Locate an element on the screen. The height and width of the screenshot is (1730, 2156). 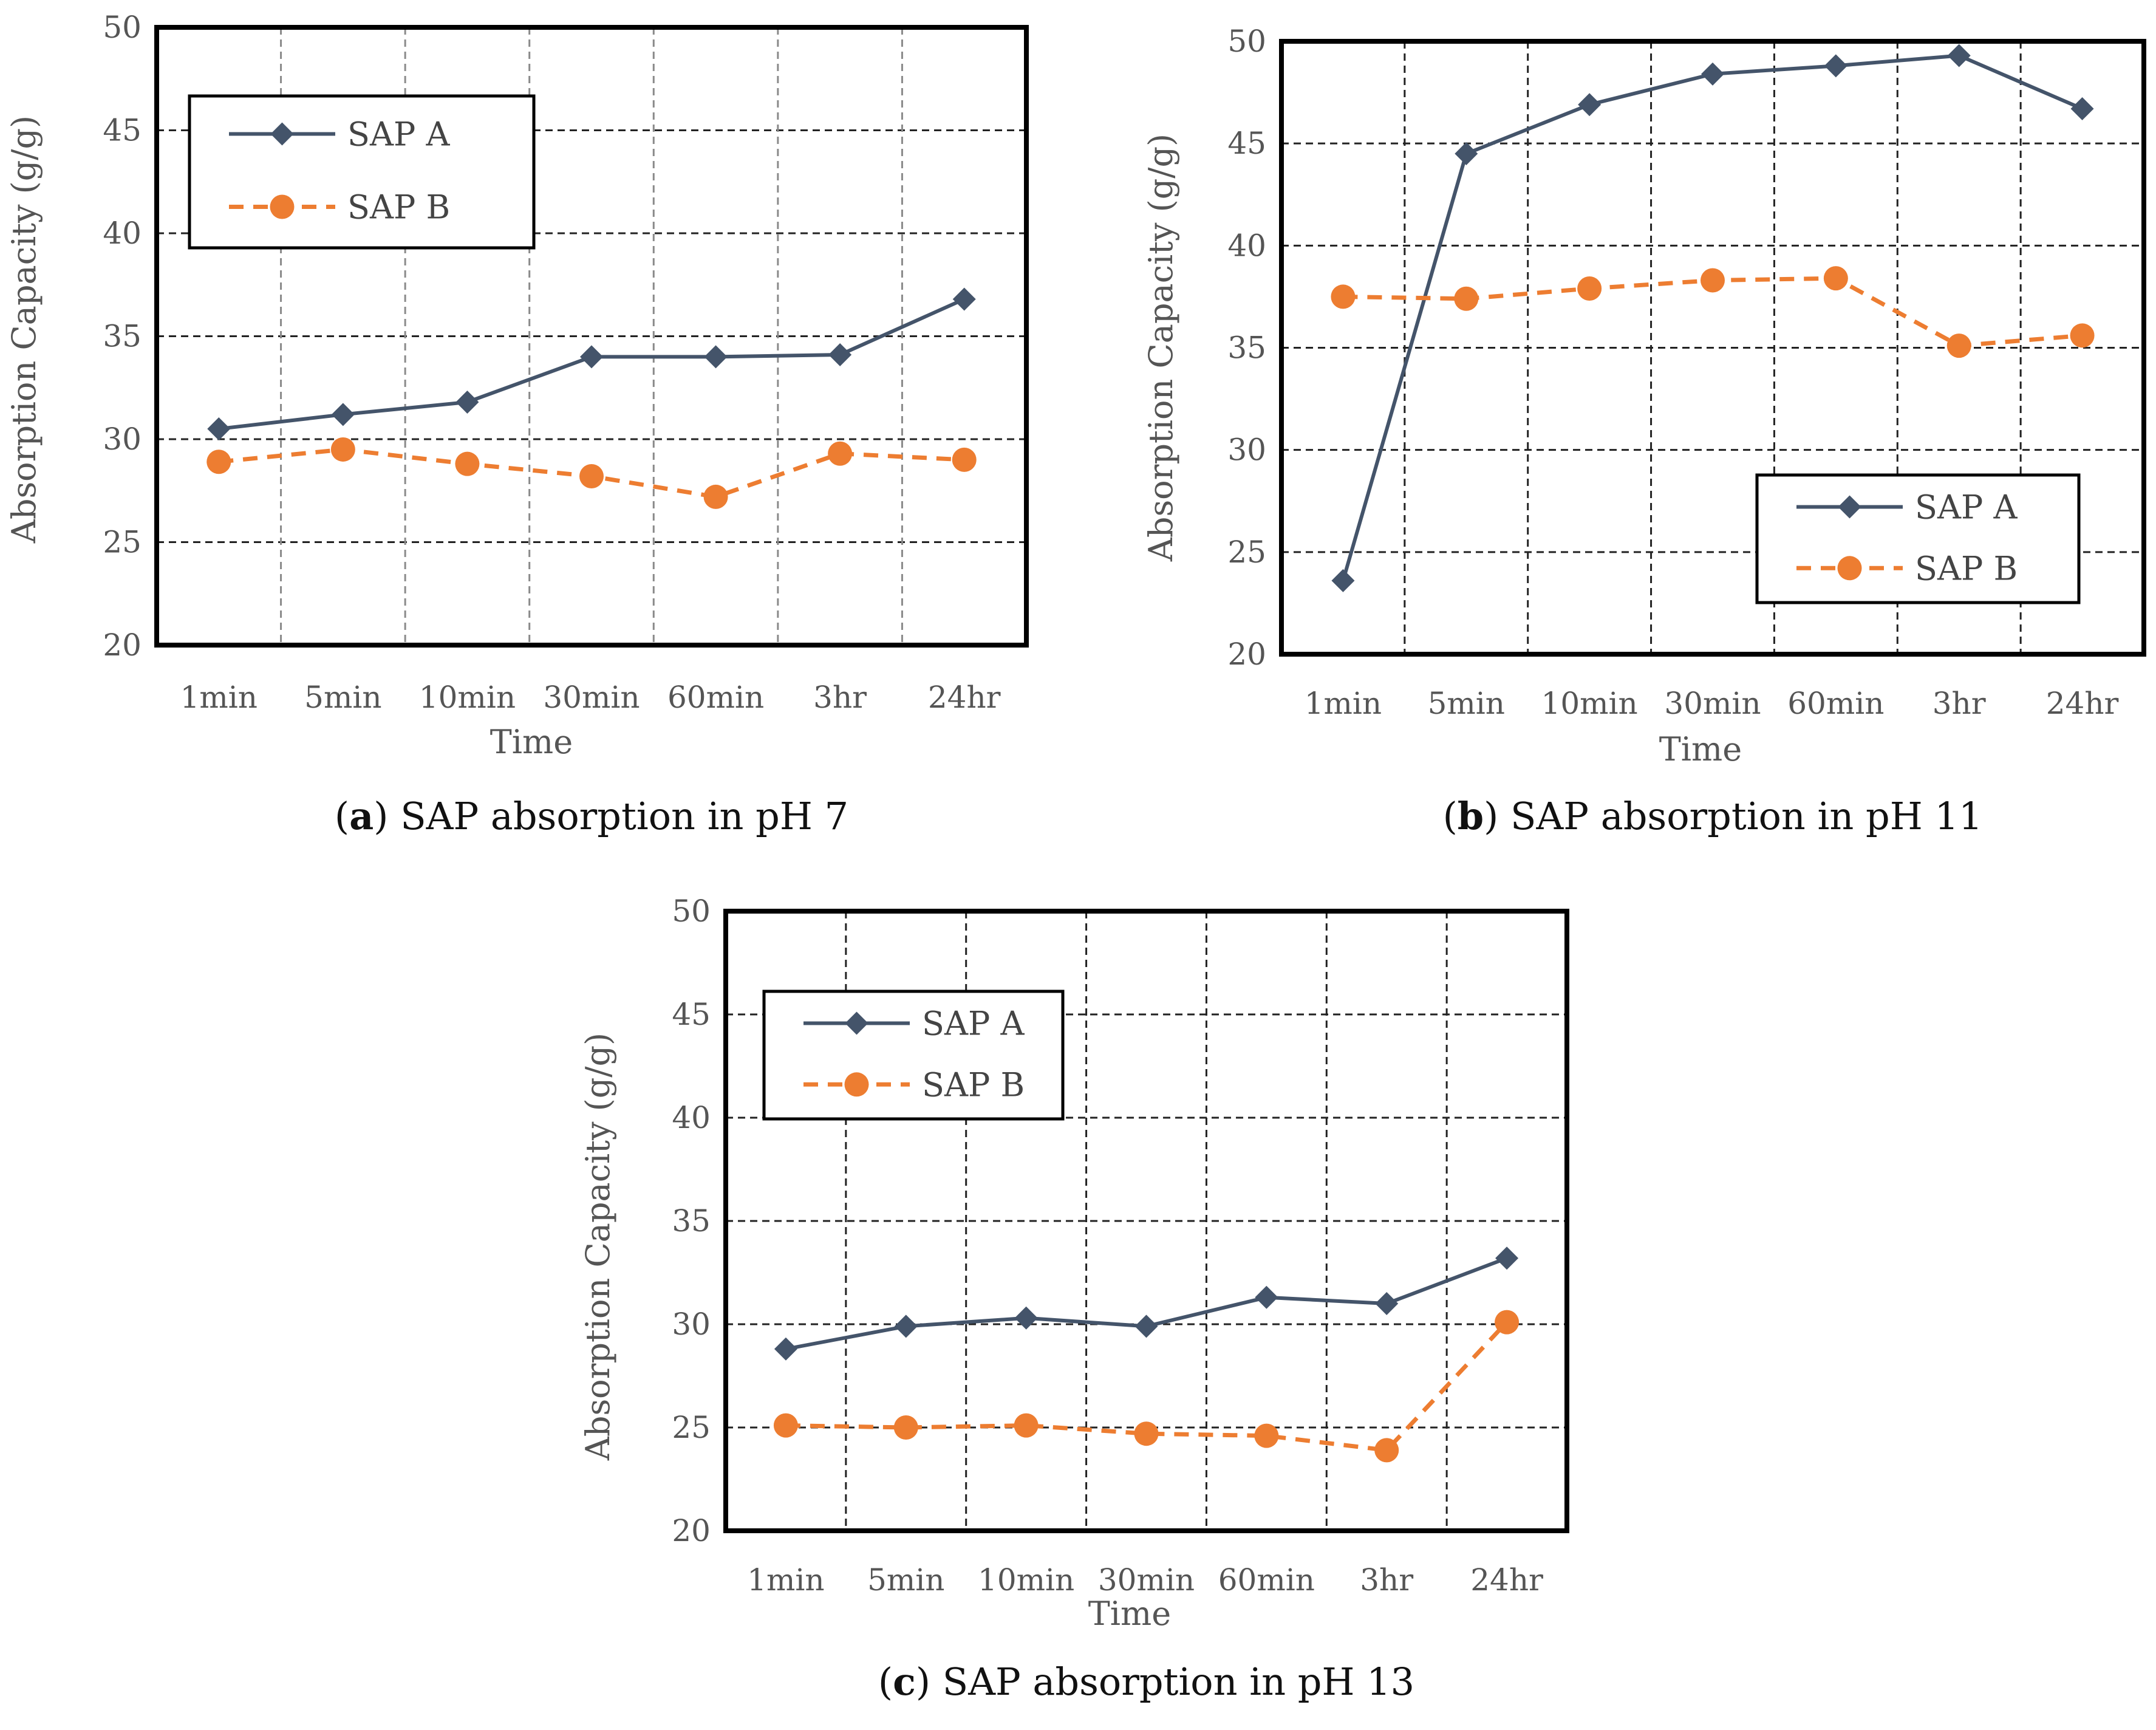
caption-letter: a is located at coordinates (361, 816).